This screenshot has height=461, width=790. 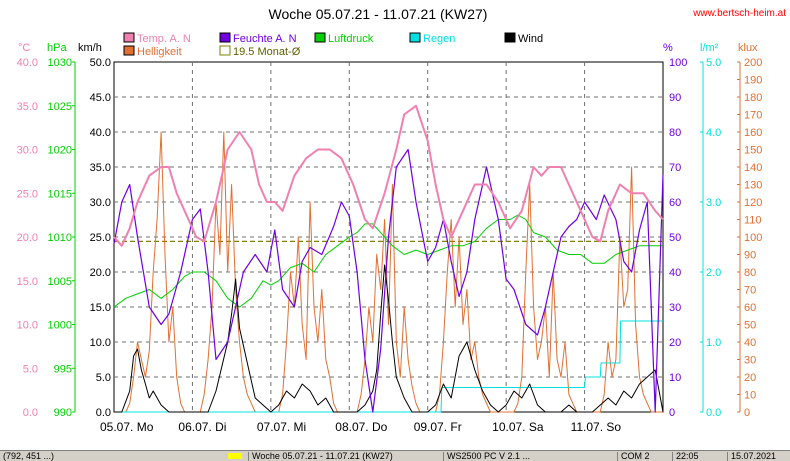 I want to click on legend-label-wind: Wind, so click(x=530, y=39).